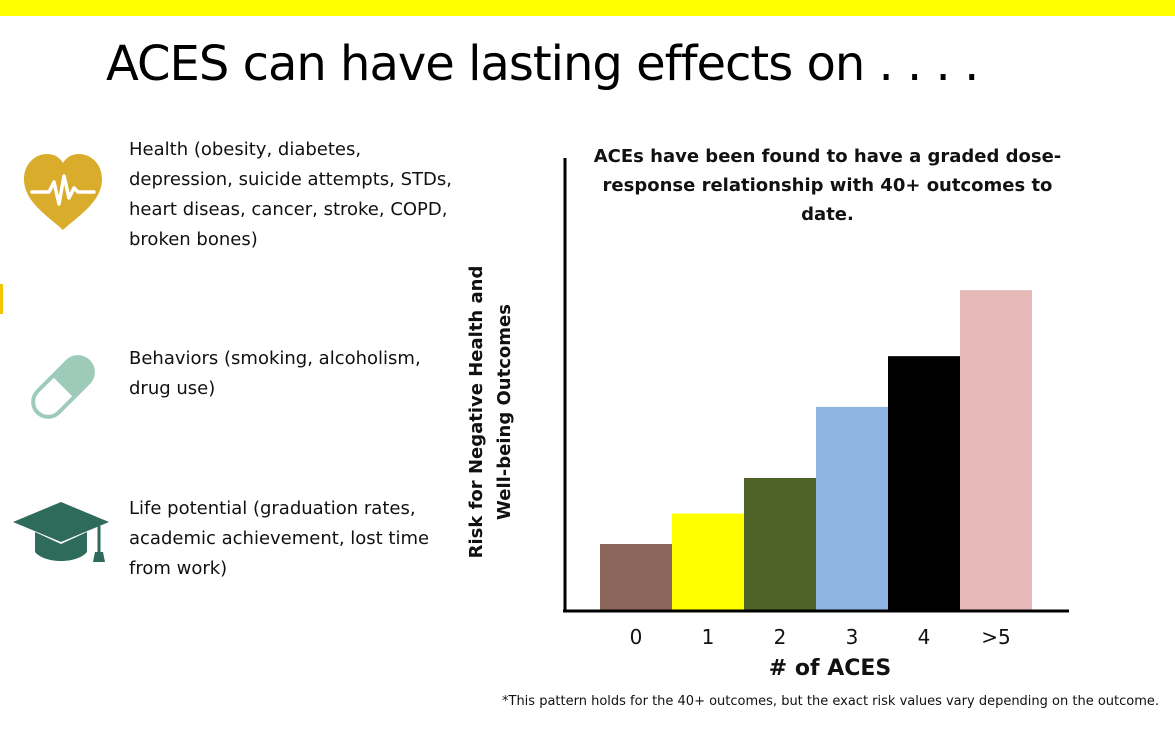 The image size is (1175, 729). What do you see at coordinates (830, 668) in the screenshot?
I see `x-axis-label: # of ACES` at bounding box center [830, 668].